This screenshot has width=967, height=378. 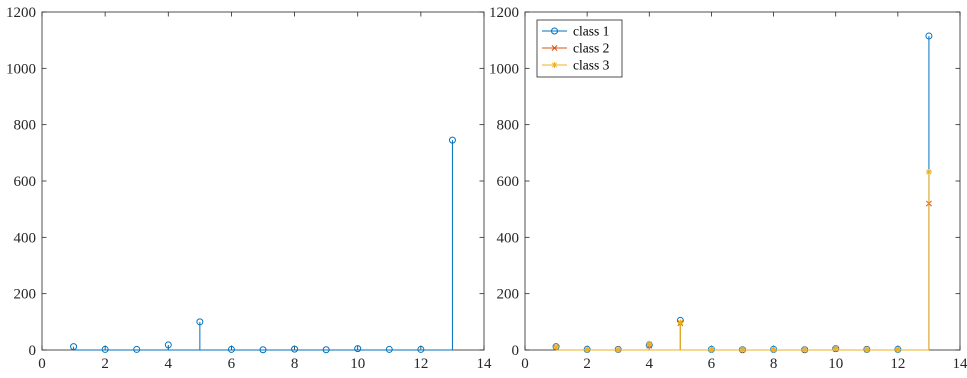 I want to click on legend-label: class 1, so click(x=591, y=31).